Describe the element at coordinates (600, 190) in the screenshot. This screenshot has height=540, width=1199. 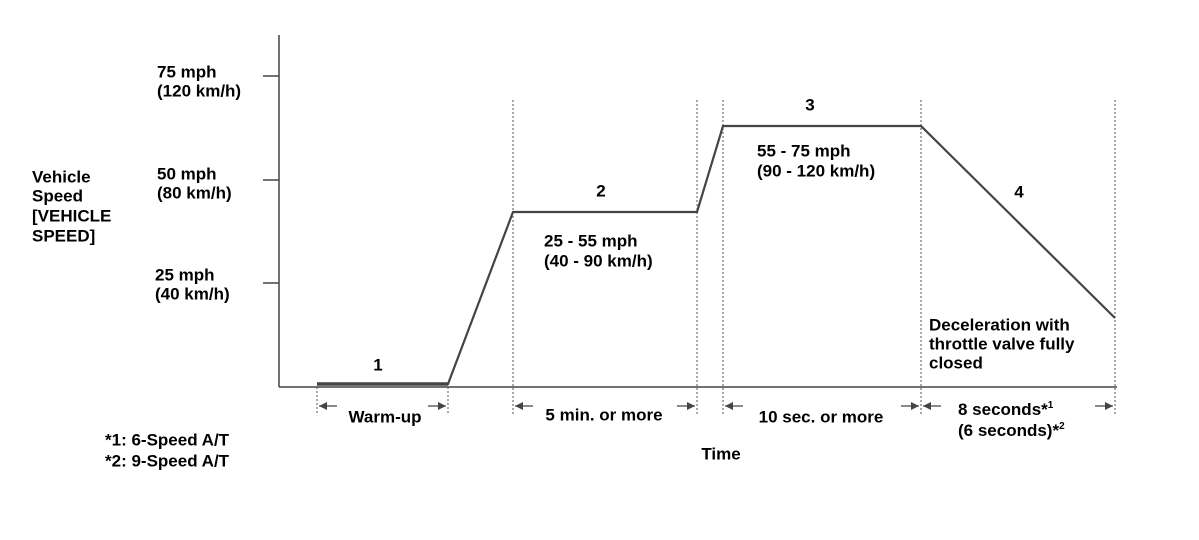
I see `phase-number: 2` at that location.